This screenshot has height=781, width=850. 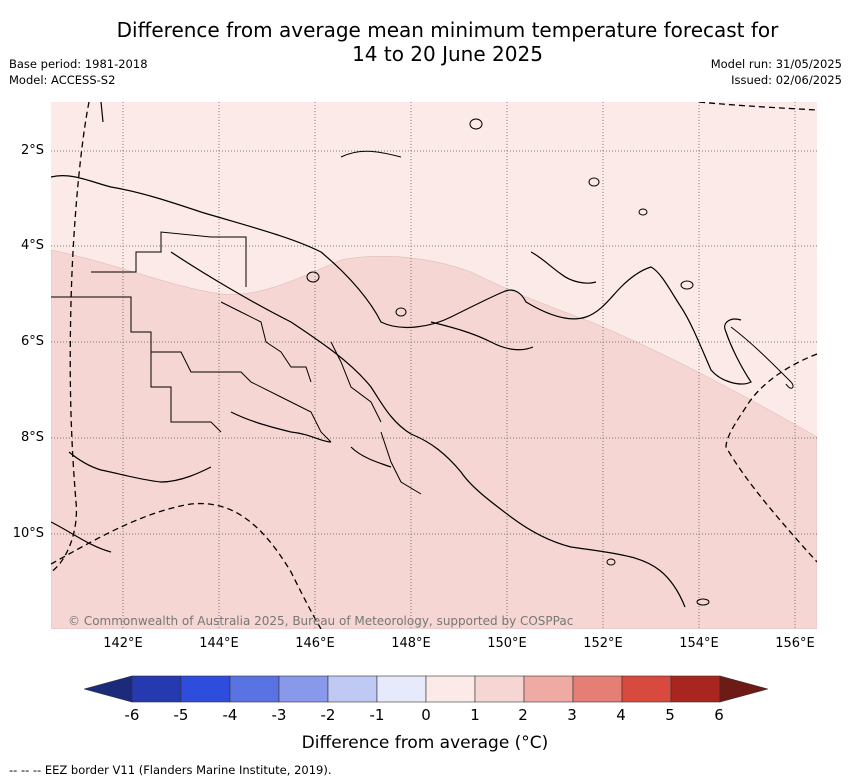 I want to click on colorbar, so click(x=426, y=689).